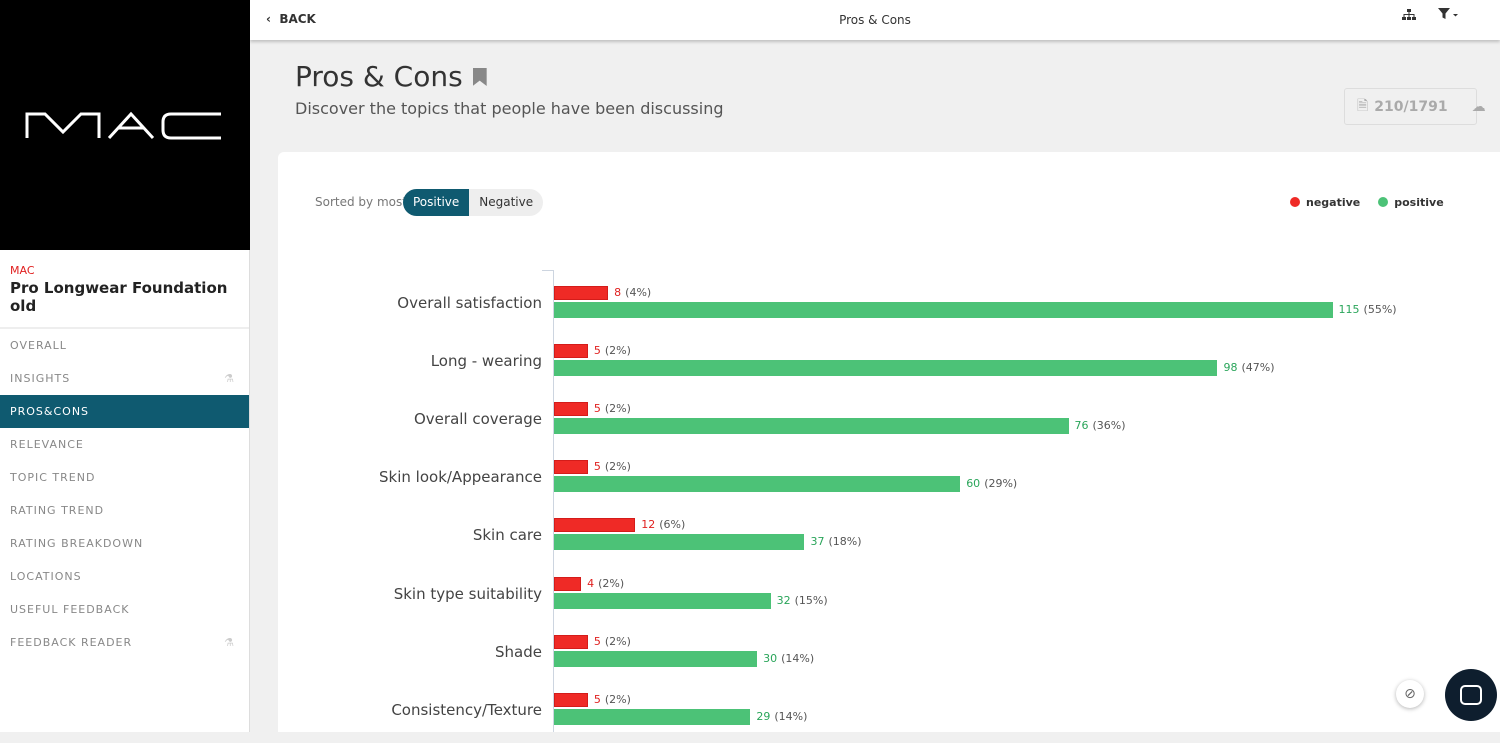 The width and height of the screenshot is (1500, 743). What do you see at coordinates (124, 477) in the screenshot?
I see `sidebar-item-topic-trend: TOPIC TREND` at bounding box center [124, 477].